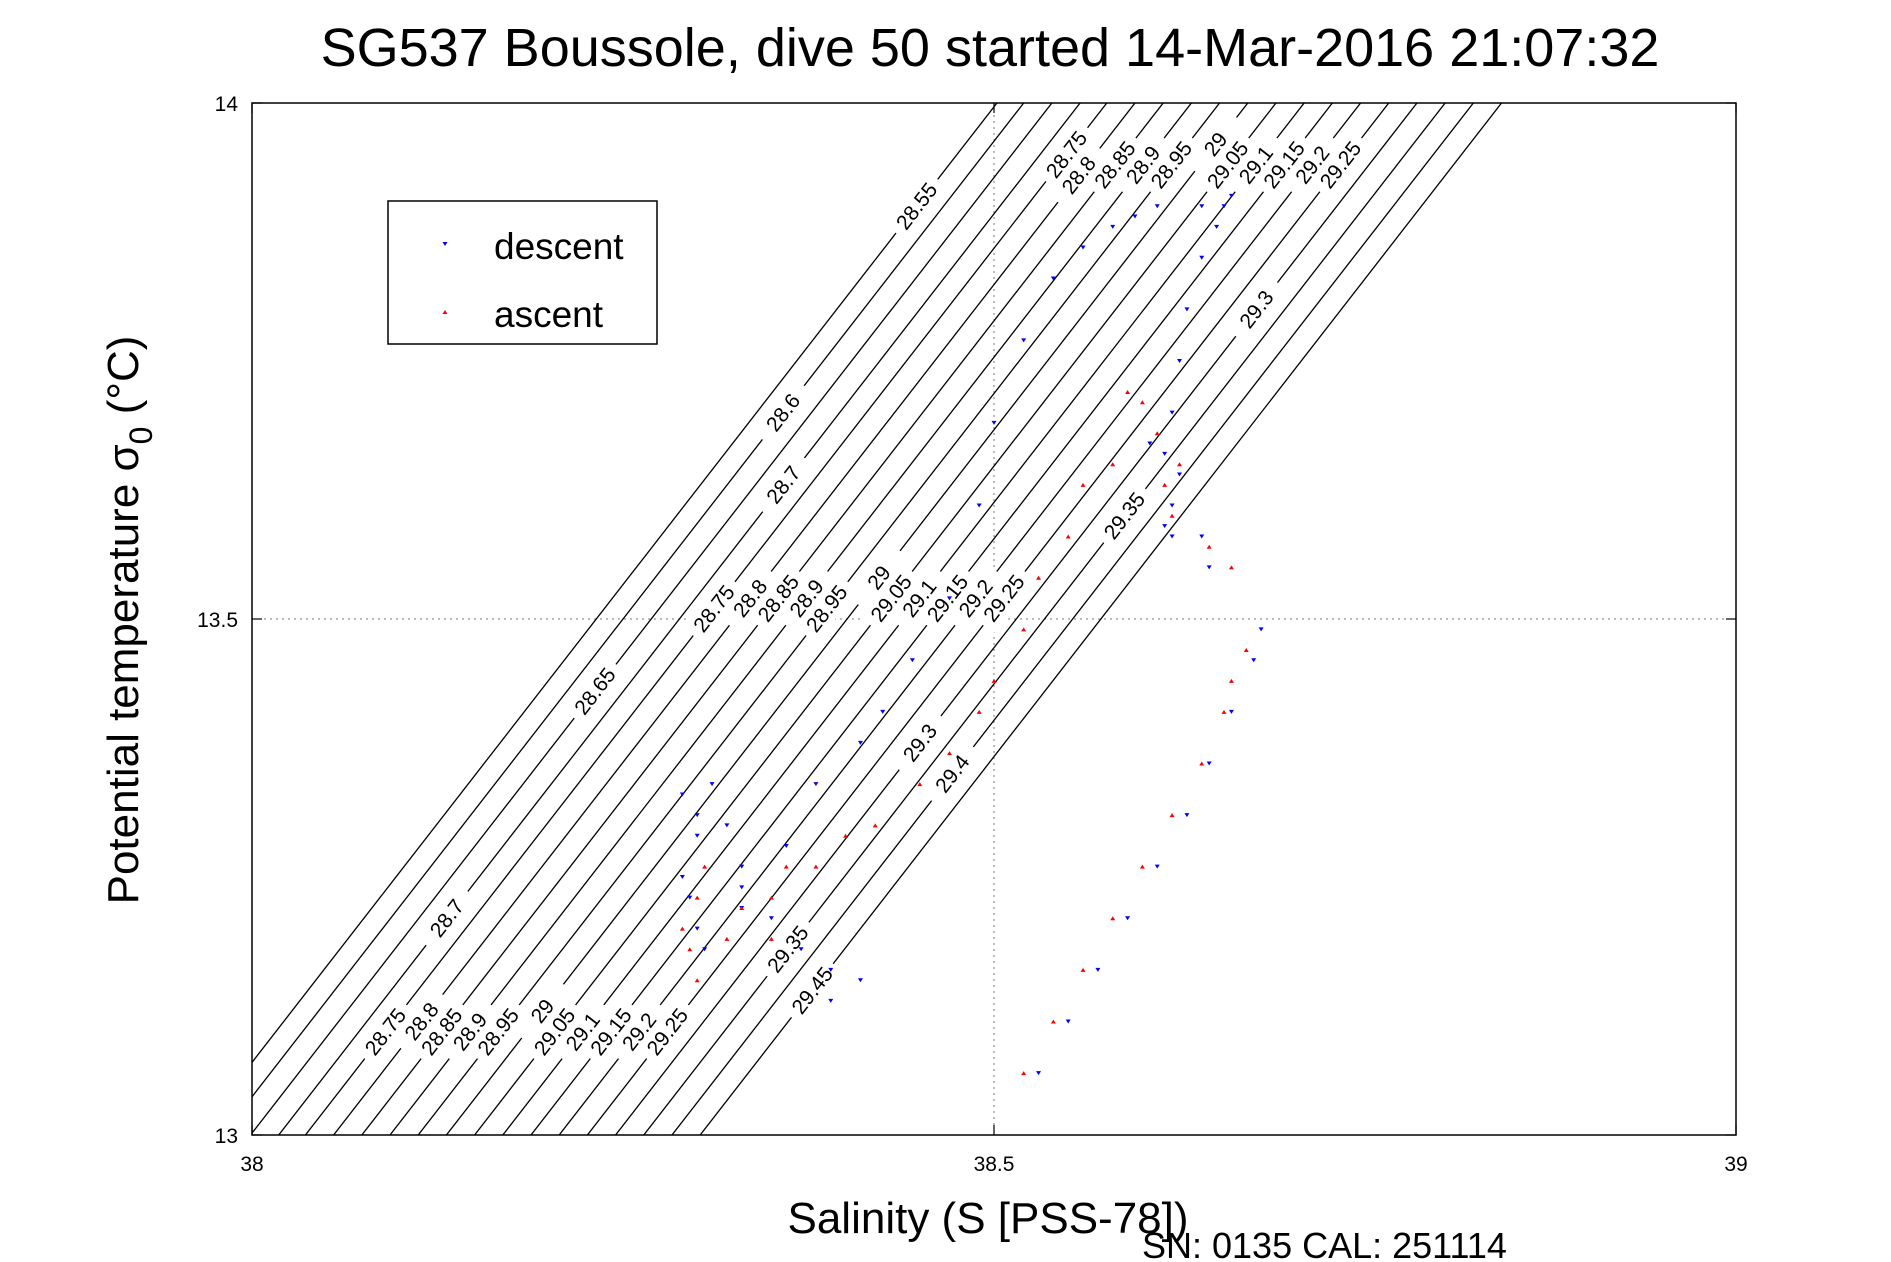 The width and height of the screenshot is (1891, 1262). I want to click on y-axis-title-unit: (°C), so click(123, 381).